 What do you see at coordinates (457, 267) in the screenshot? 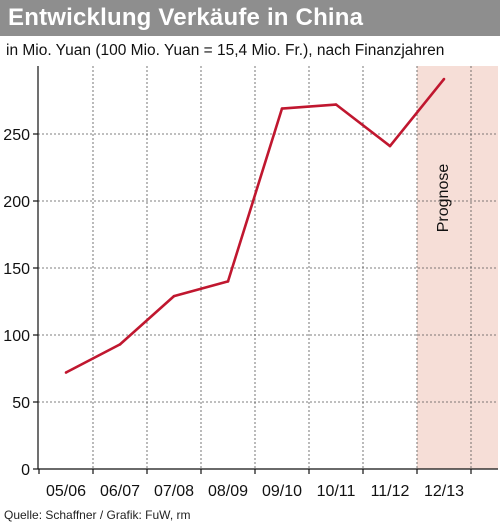
I see `forecast-band` at bounding box center [457, 267].